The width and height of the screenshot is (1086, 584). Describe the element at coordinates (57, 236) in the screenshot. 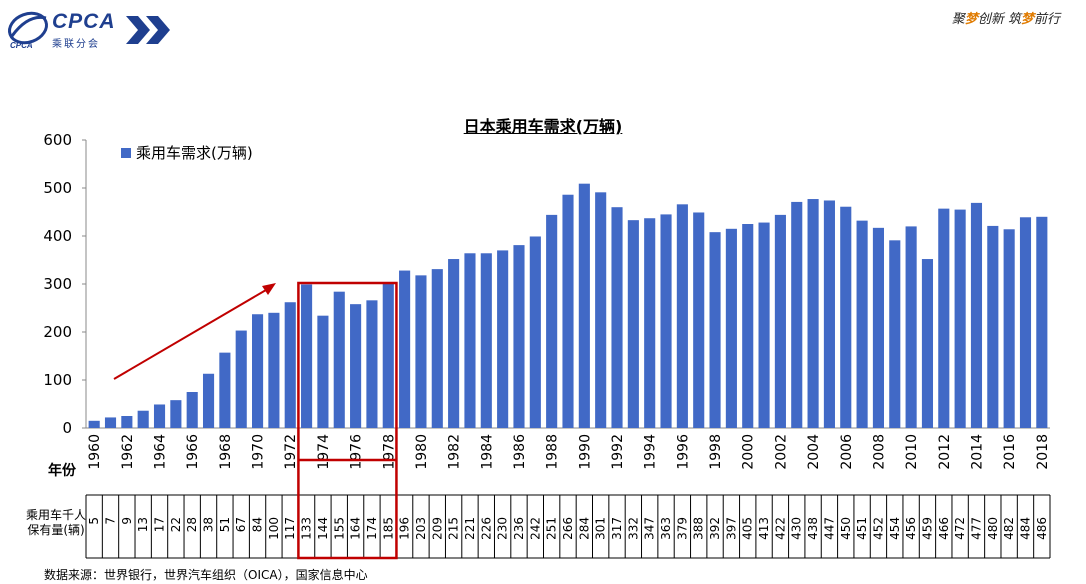

I see `y-tick-label: 400` at that location.